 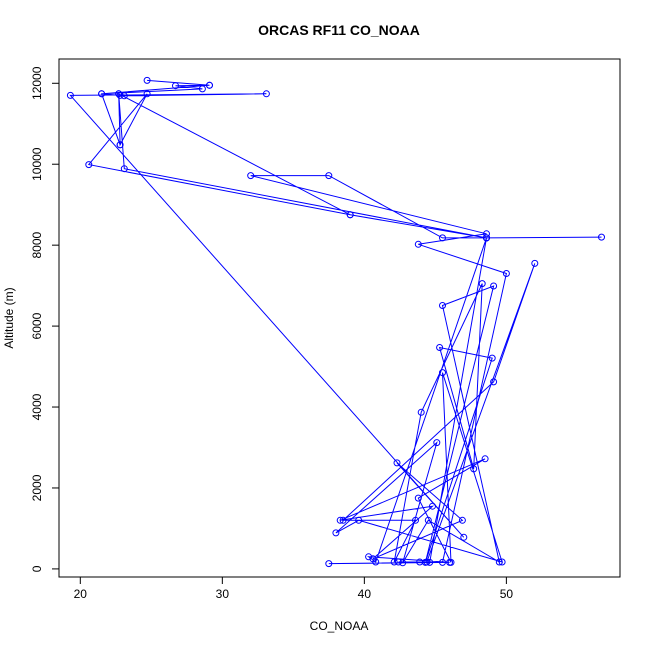 I want to click on x-tick-label: 50, so click(x=507, y=594).